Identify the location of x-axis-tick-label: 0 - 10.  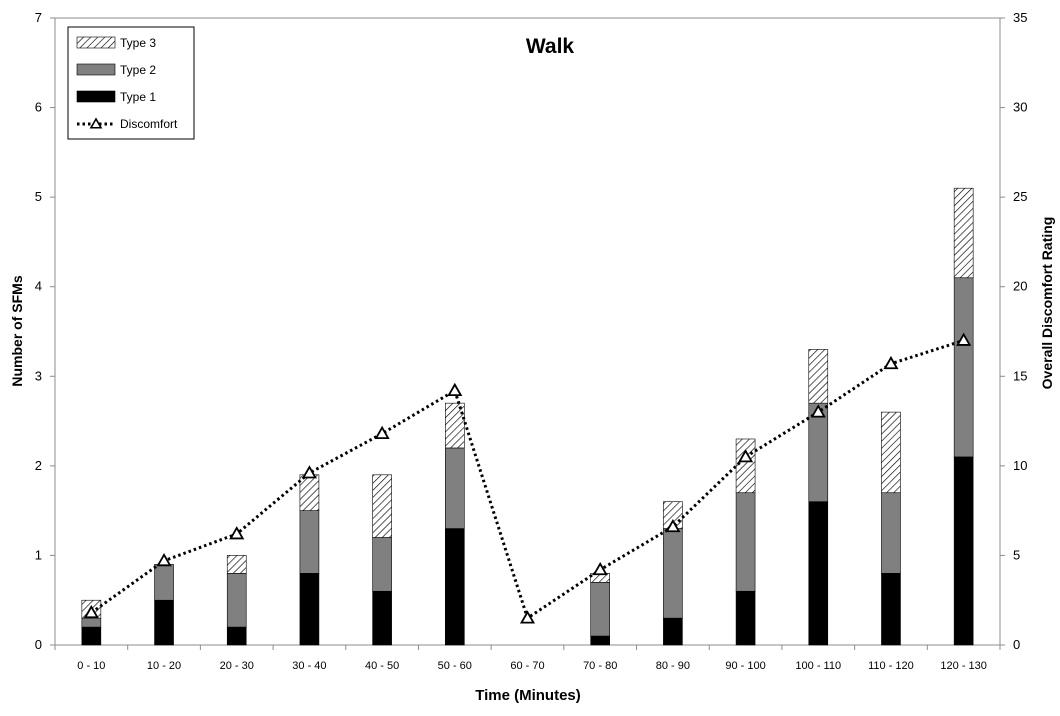
(91, 666).